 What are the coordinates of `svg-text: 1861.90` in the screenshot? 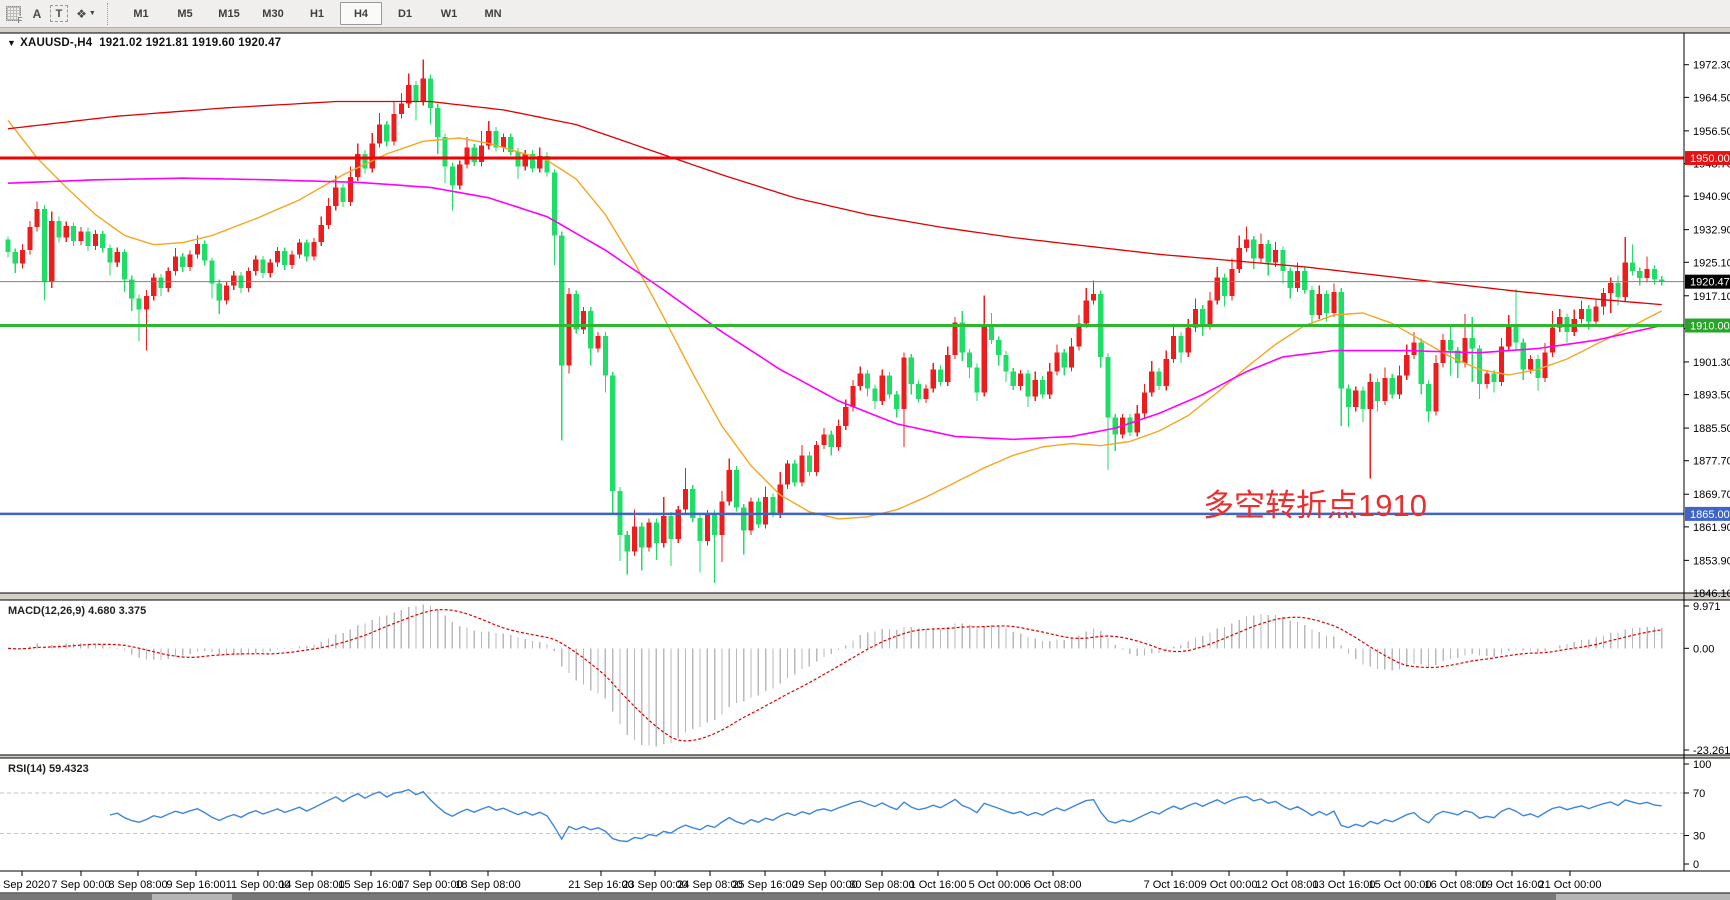 It's located at (1711, 528).